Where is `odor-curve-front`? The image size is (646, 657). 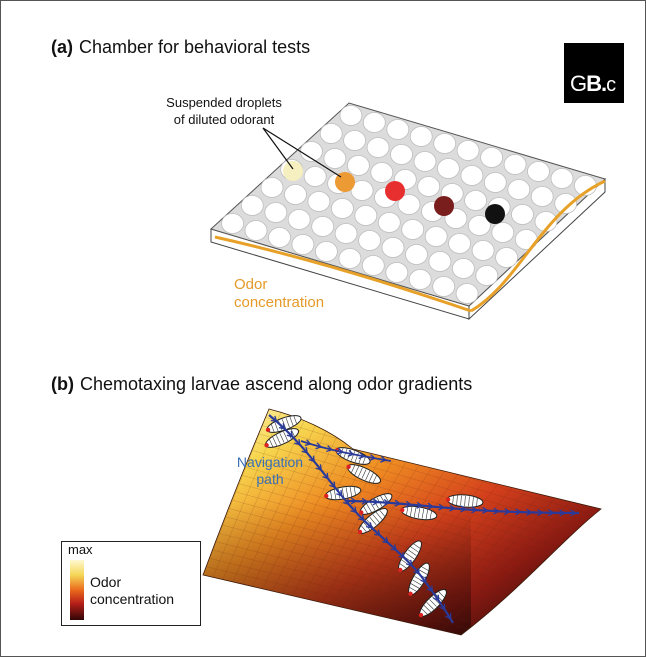 odor-curve-front is located at coordinates (343, 274).